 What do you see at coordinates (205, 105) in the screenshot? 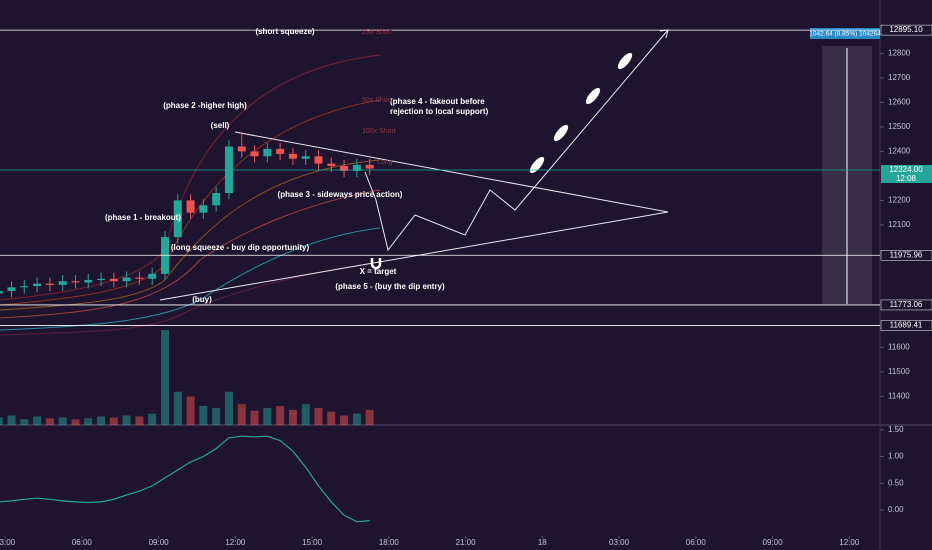
I see `annotation: (phase 2 -higher high)` at bounding box center [205, 105].